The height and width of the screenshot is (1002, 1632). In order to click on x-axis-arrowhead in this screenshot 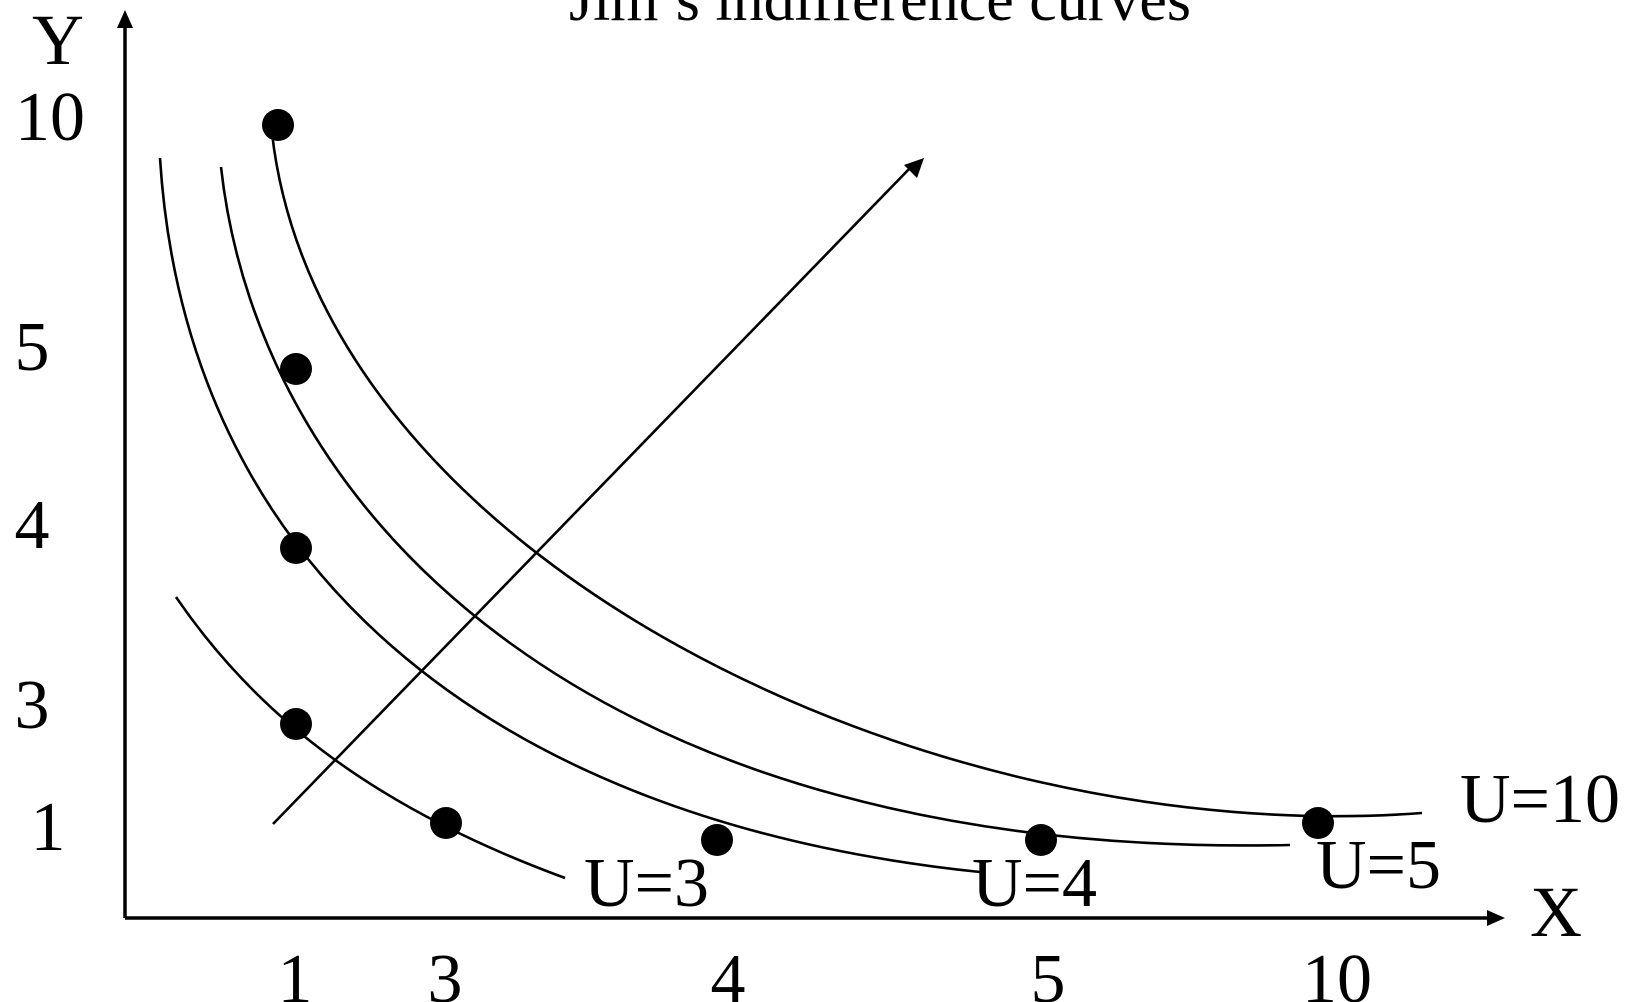, I will do `click(1496, 918)`.